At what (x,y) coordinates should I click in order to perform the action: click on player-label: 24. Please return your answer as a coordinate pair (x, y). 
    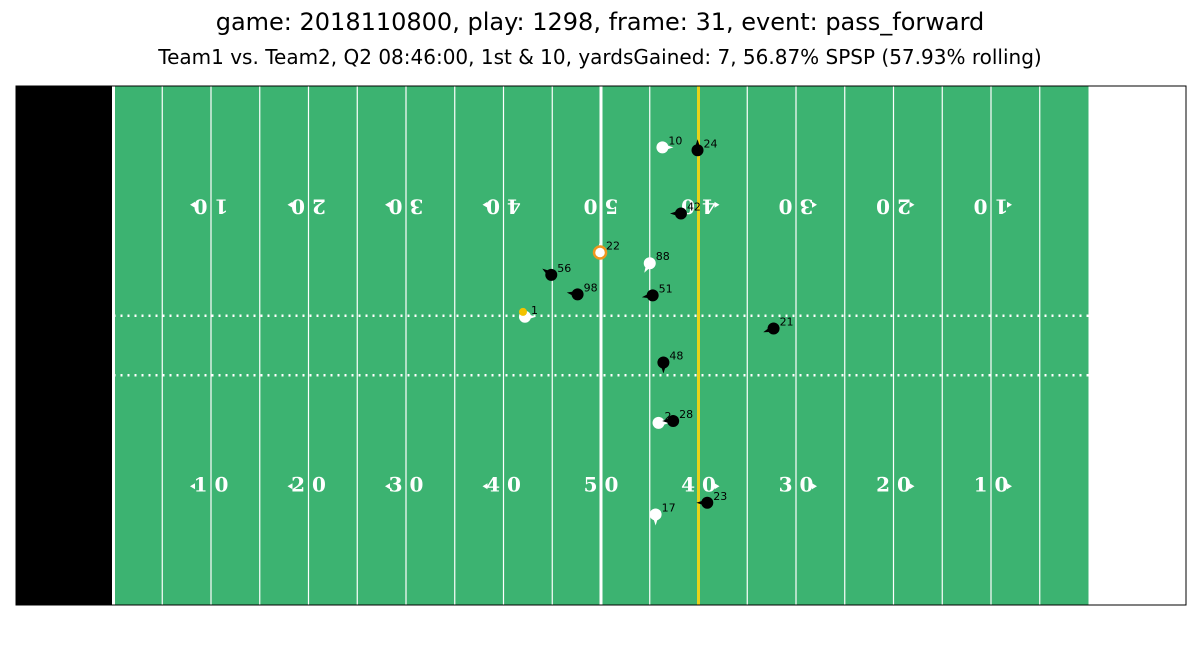
    Looking at the image, I should click on (711, 143).